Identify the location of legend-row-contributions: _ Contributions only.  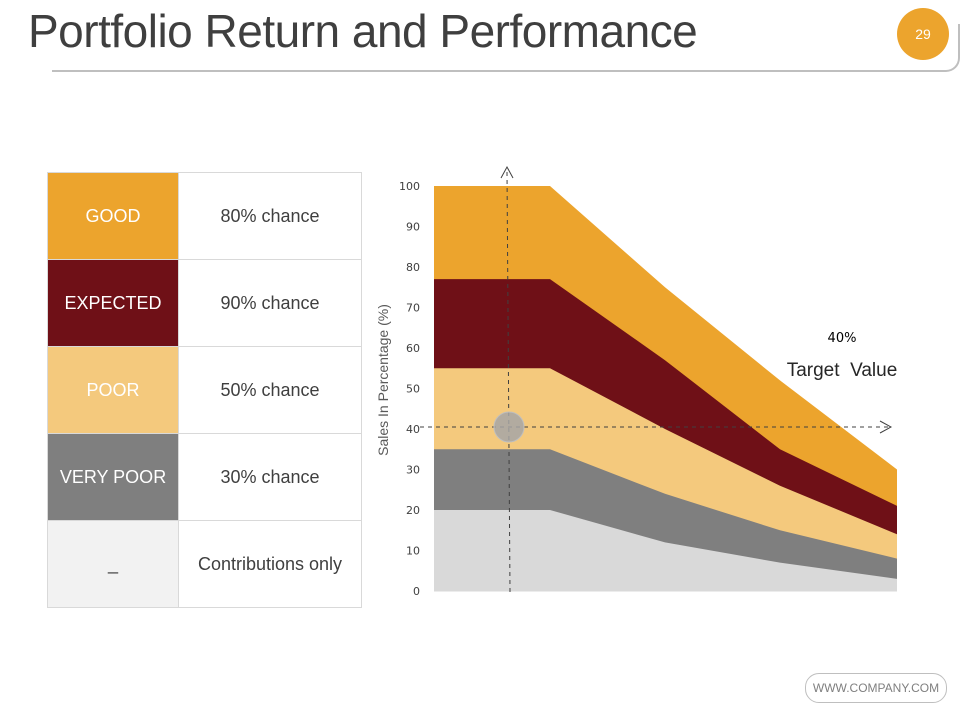
(204, 564).